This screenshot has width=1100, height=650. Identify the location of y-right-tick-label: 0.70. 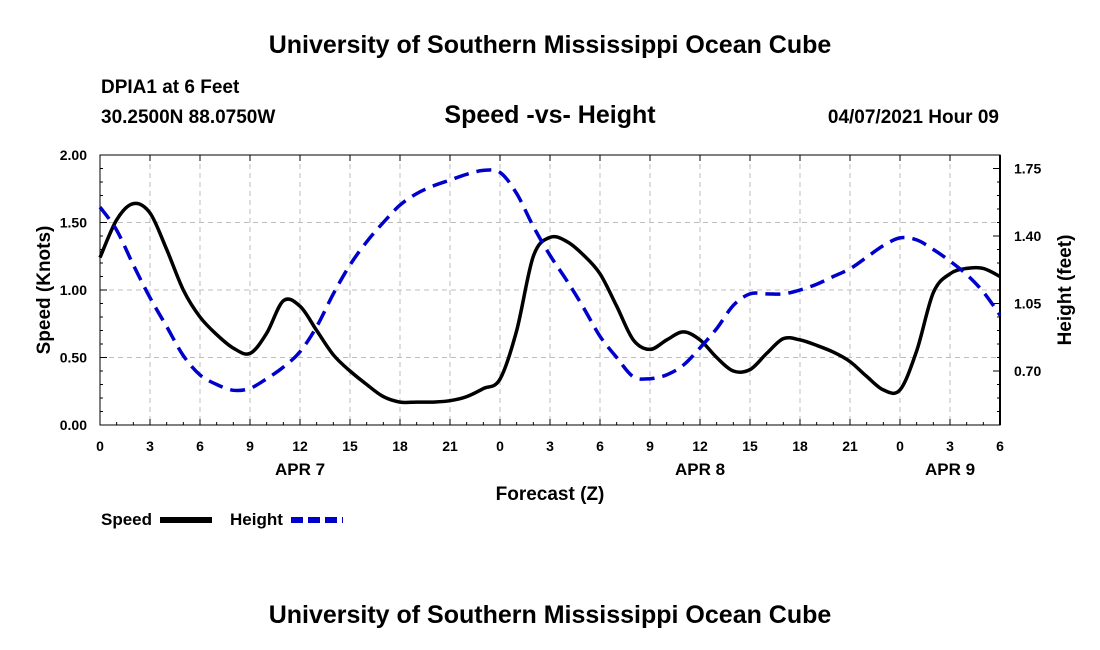
(1027, 371).